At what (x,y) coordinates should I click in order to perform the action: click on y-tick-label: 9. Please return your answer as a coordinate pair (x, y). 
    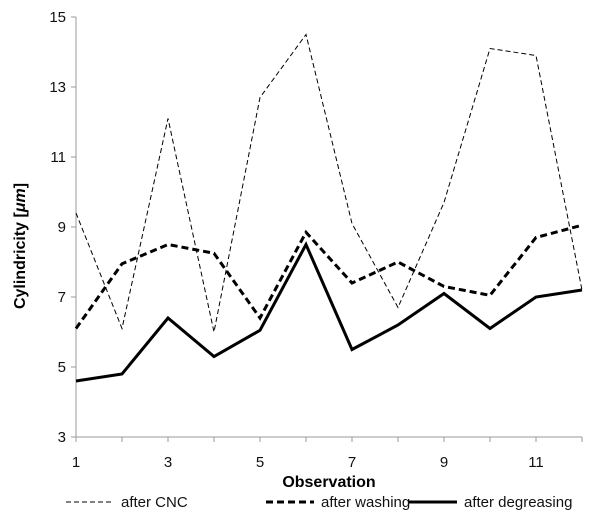
    Looking at the image, I should click on (62, 227).